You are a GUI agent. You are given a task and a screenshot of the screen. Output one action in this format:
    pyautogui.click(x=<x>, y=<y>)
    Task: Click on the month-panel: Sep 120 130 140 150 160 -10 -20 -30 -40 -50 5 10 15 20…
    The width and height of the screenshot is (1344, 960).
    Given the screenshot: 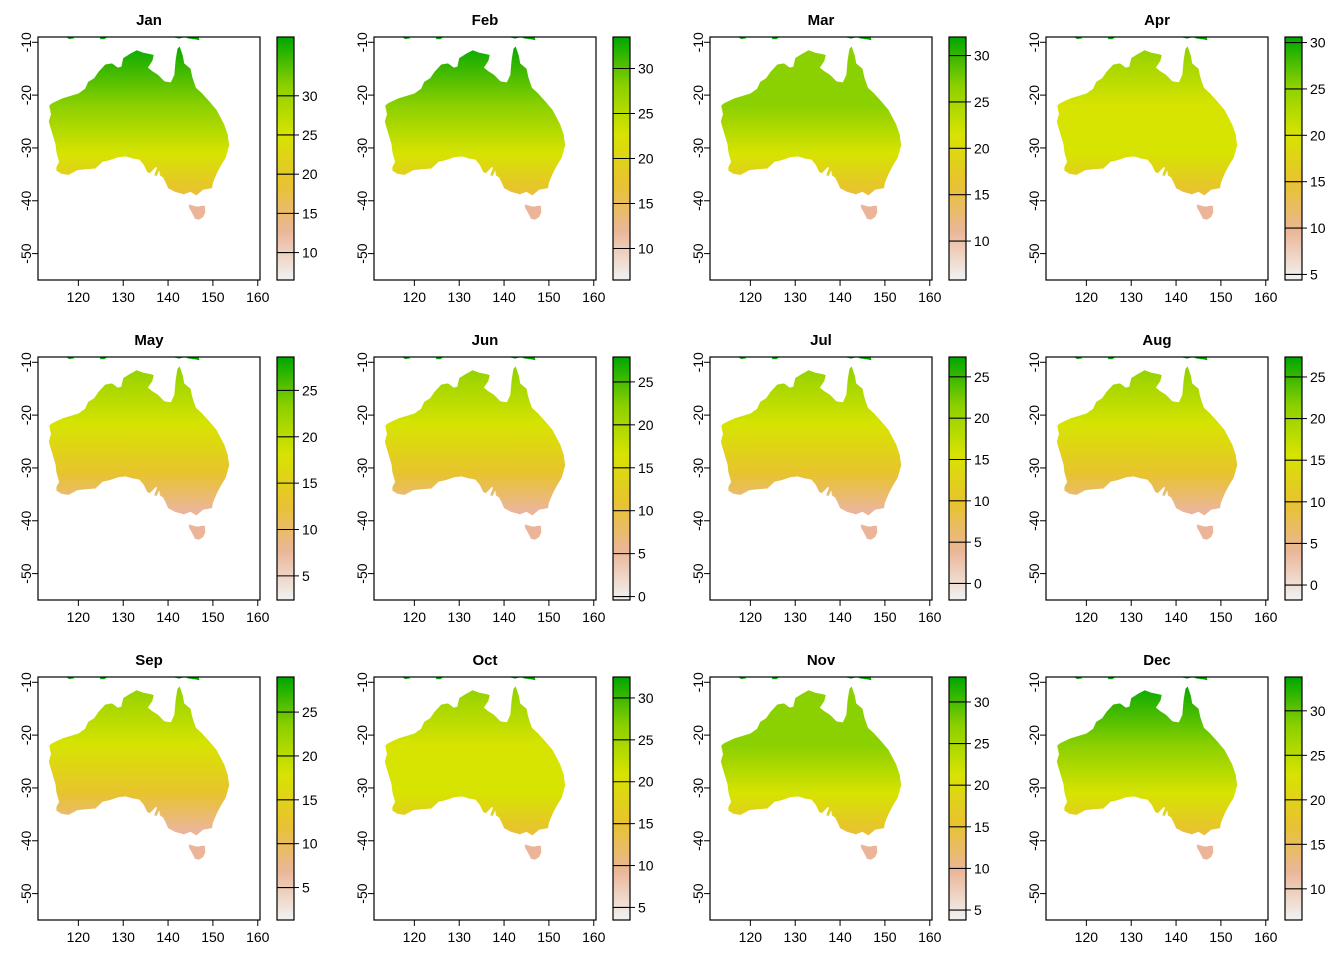 What is the action you would take?
    pyautogui.click(x=168, y=798)
    